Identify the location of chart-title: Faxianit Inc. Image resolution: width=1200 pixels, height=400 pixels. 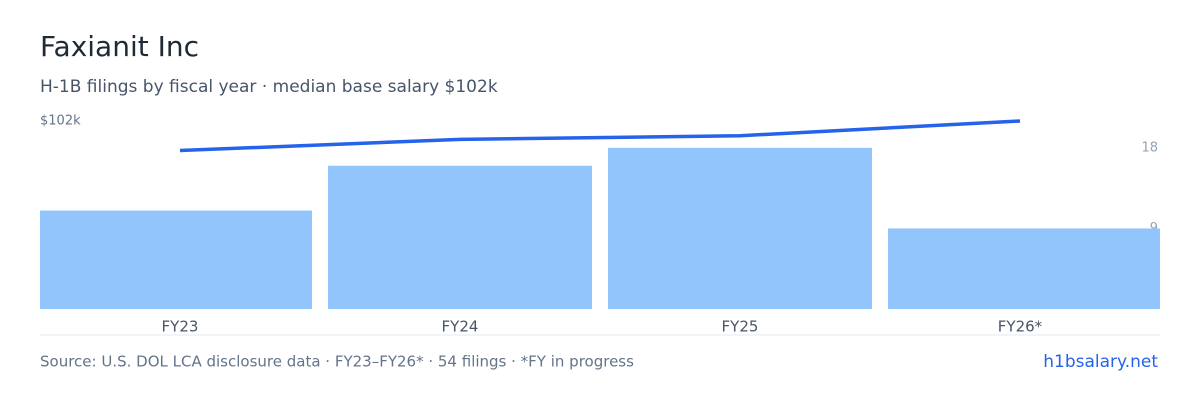
(119, 46).